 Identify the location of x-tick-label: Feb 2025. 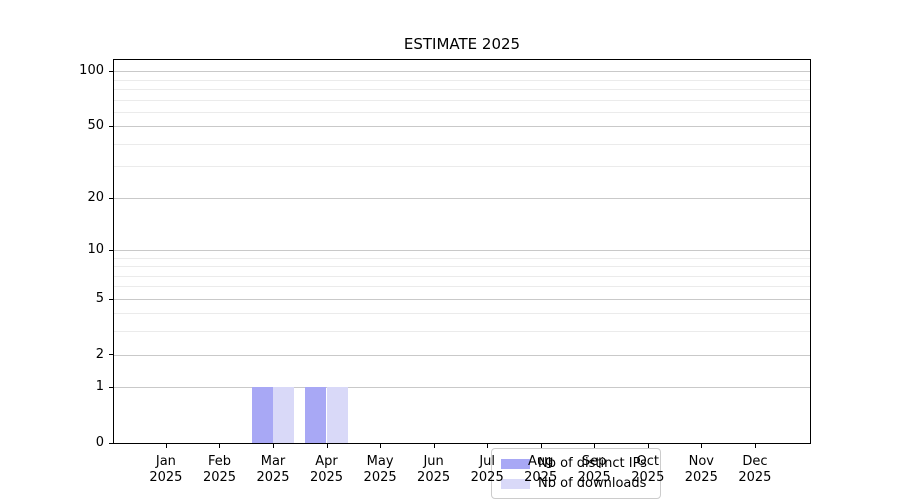
(219, 469).